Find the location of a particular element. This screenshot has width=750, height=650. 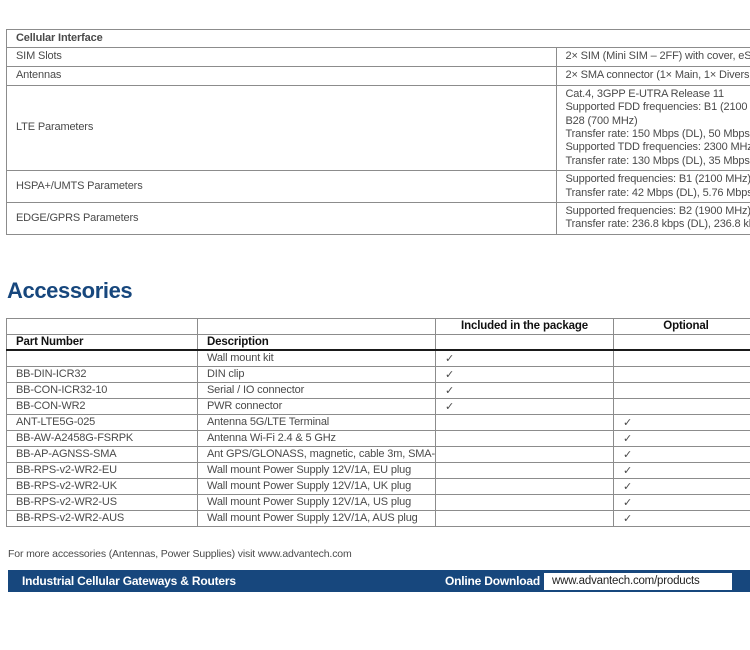

cellular-table-title-row: Cellular Interface is located at coordinates (378, 38).